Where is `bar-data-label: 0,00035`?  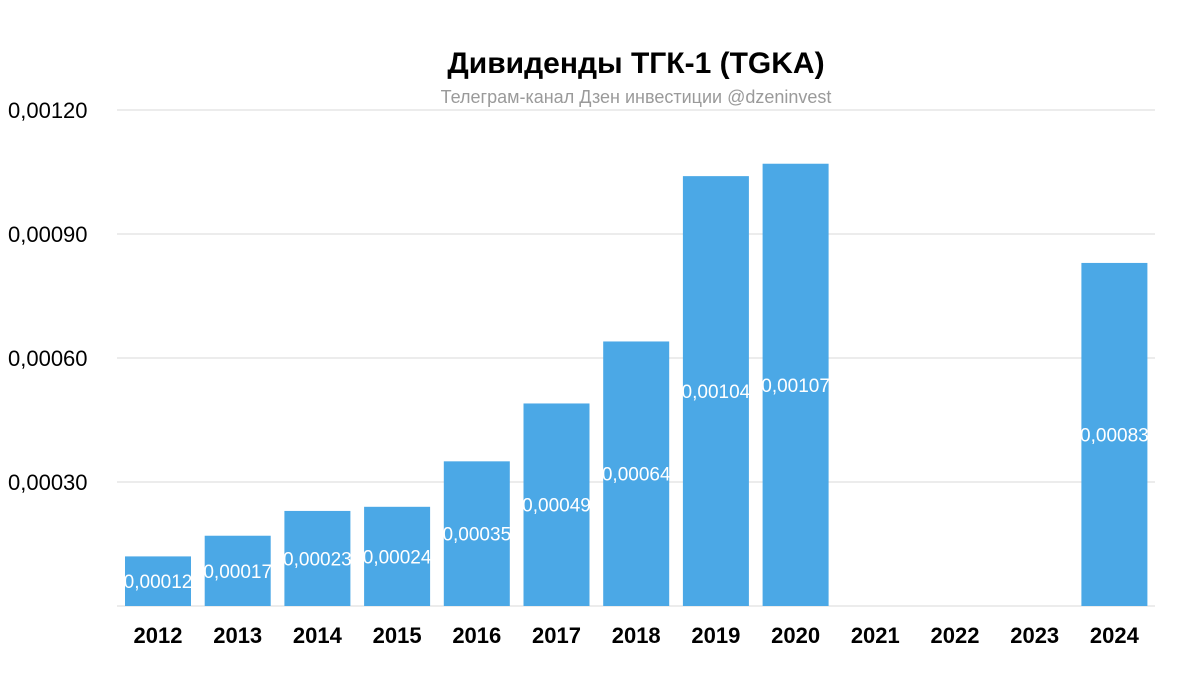
bar-data-label: 0,00035 is located at coordinates (476, 535).